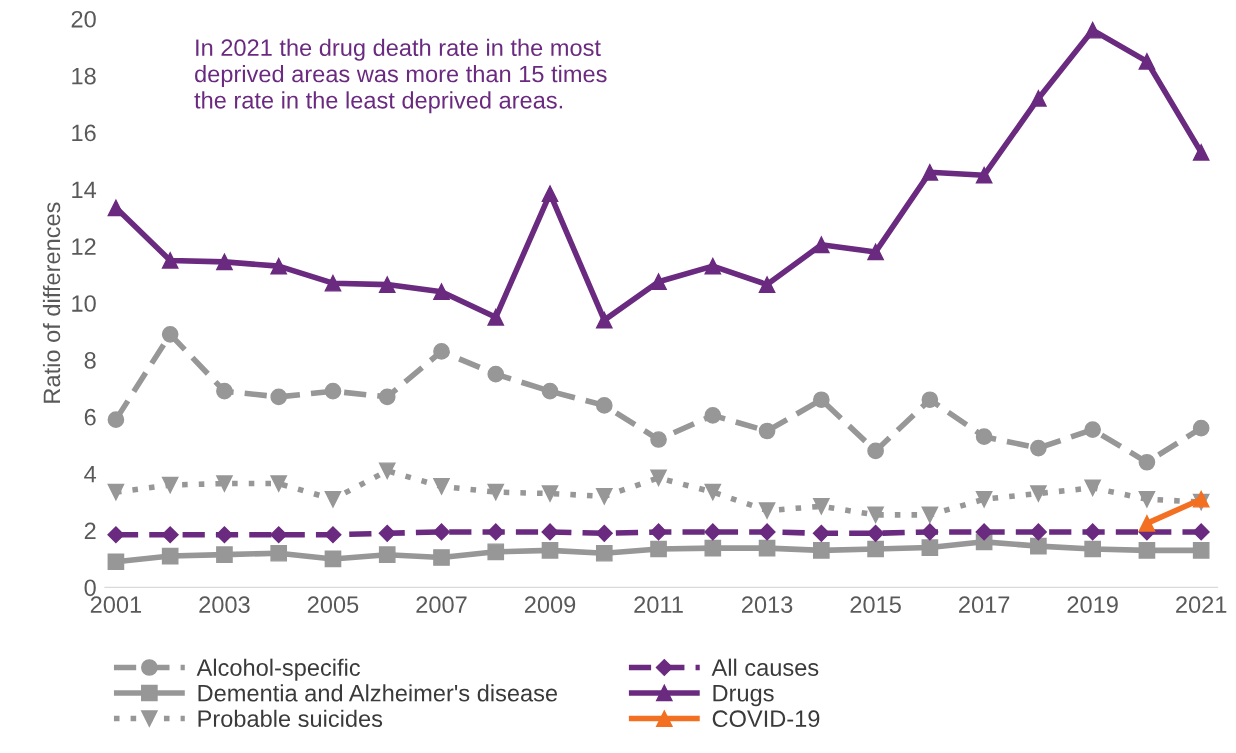 This screenshot has width=1236, height=753. Describe the element at coordinates (84, 303) in the screenshot. I see `y-tick-label: 10` at that location.